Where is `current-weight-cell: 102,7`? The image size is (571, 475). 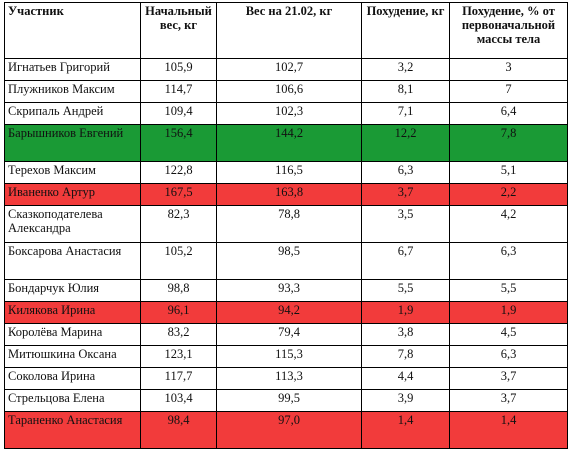 current-weight-cell: 102,7 is located at coordinates (289, 69).